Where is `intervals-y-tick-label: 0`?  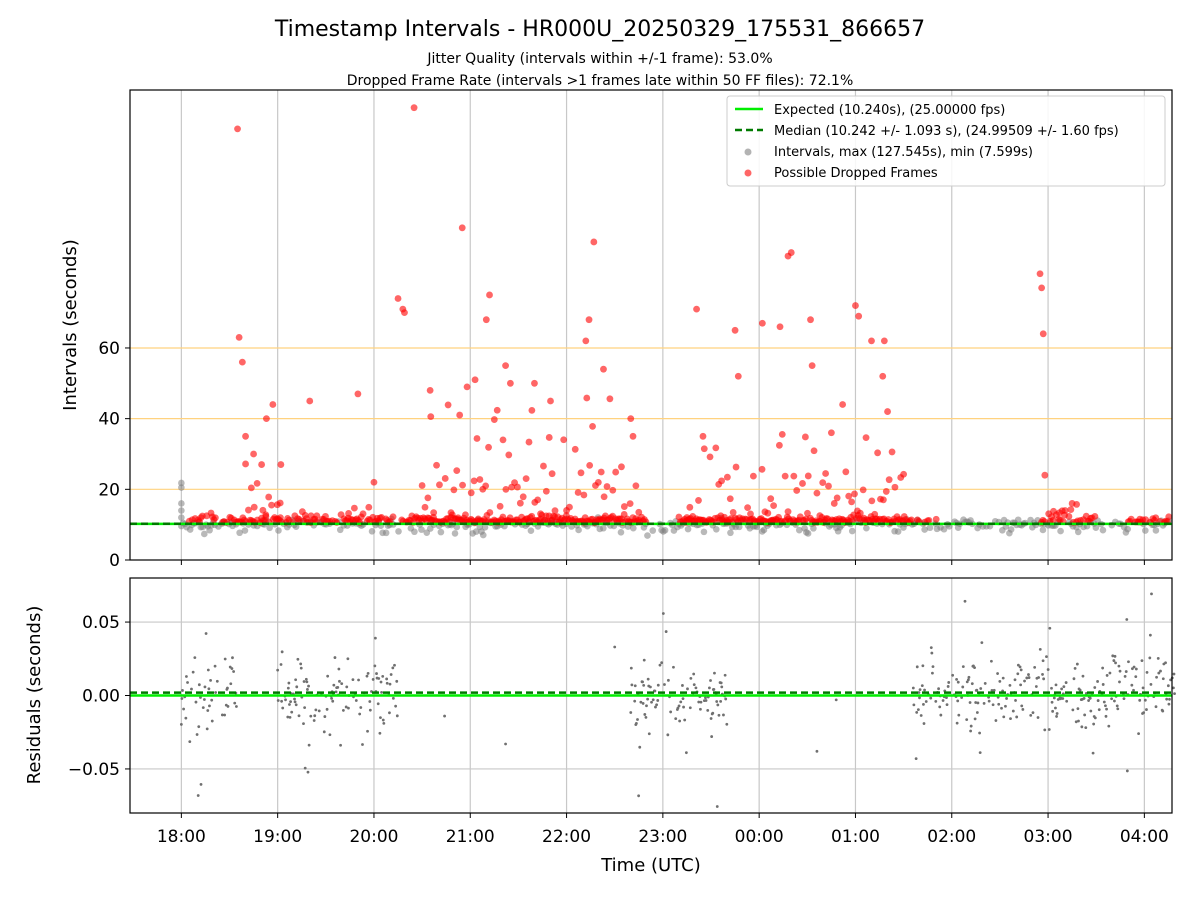 intervals-y-tick-label: 0 is located at coordinates (114, 561).